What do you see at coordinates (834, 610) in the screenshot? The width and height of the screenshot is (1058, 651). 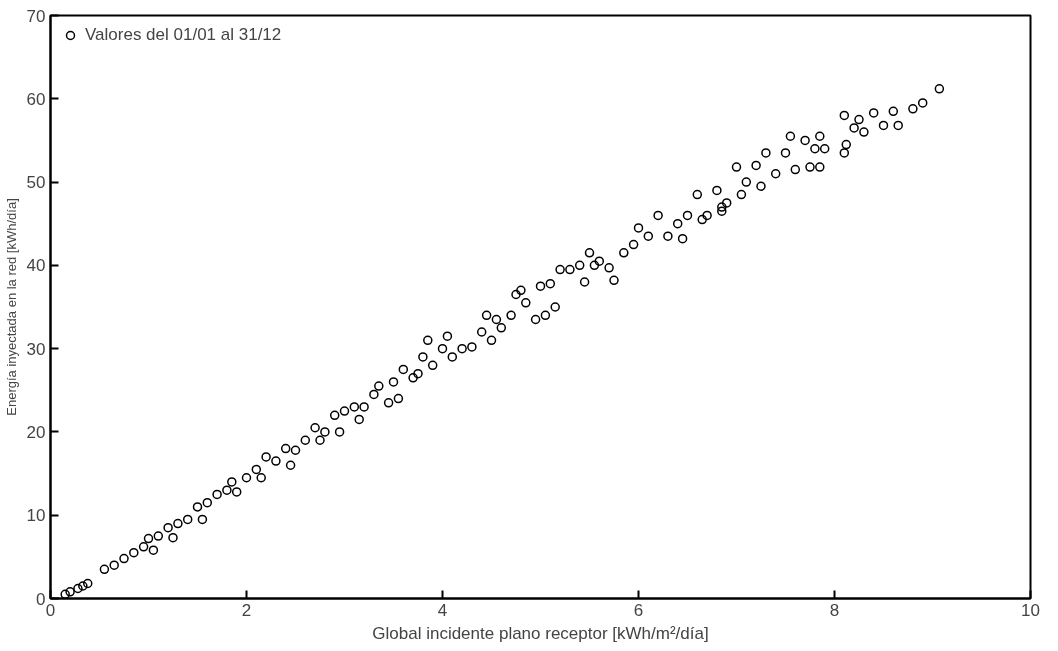 I see `x-tick-label: 8` at bounding box center [834, 610].